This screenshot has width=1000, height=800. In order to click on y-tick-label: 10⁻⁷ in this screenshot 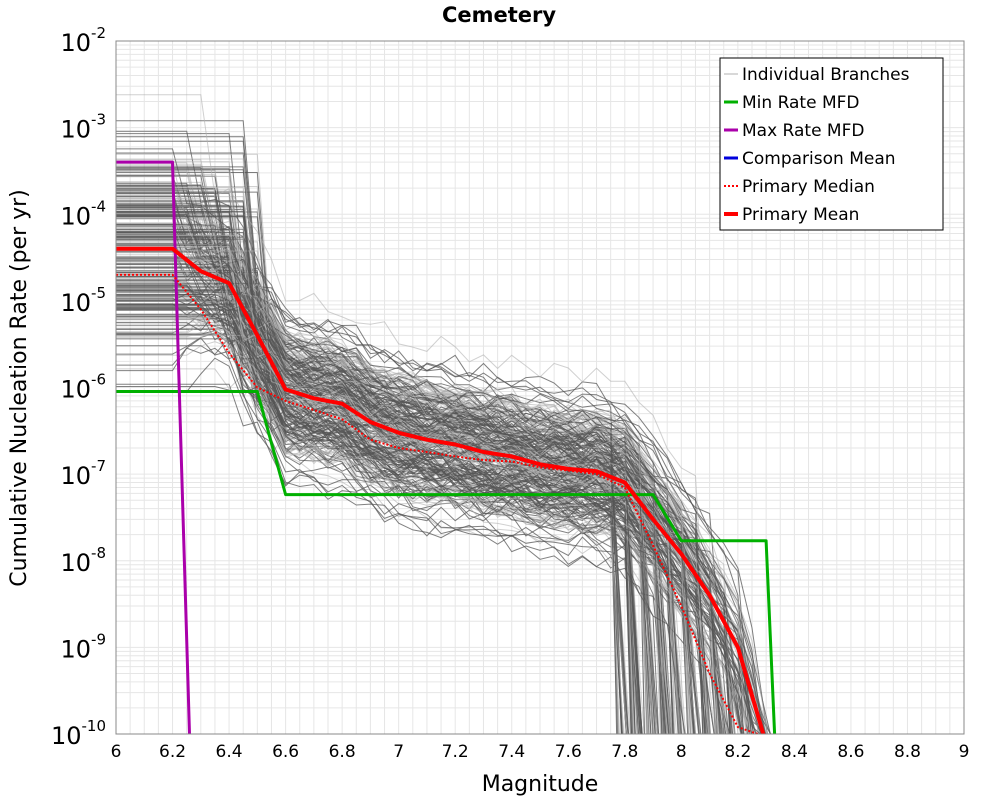, I will do `click(83, 473)`.